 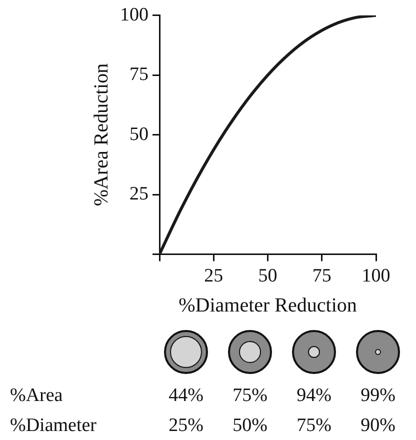 What do you see at coordinates (101, 134) in the screenshot?
I see `y-axis-title: %Area Reduction` at bounding box center [101, 134].